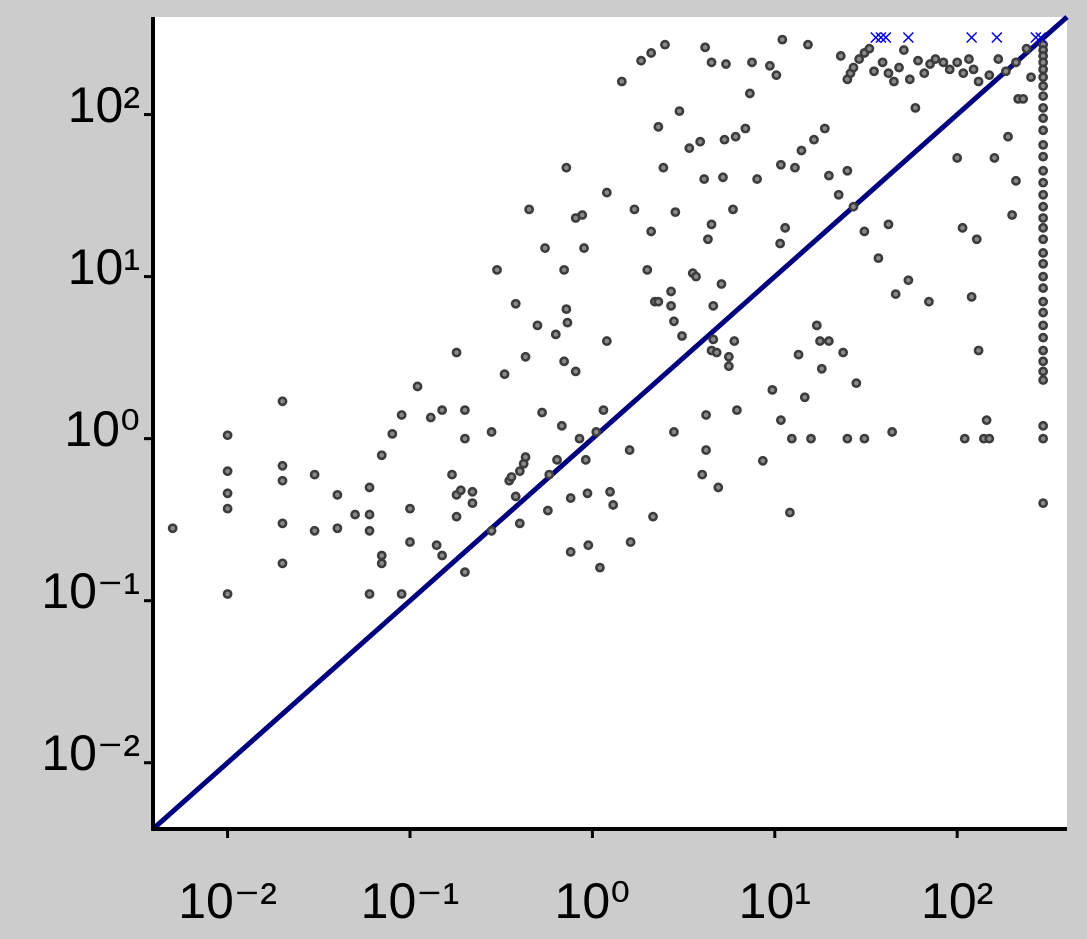 This screenshot has height=939, width=1087. Describe the element at coordinates (410, 901) in the screenshot. I see `x-tick-label: 10⁻¹` at that location.